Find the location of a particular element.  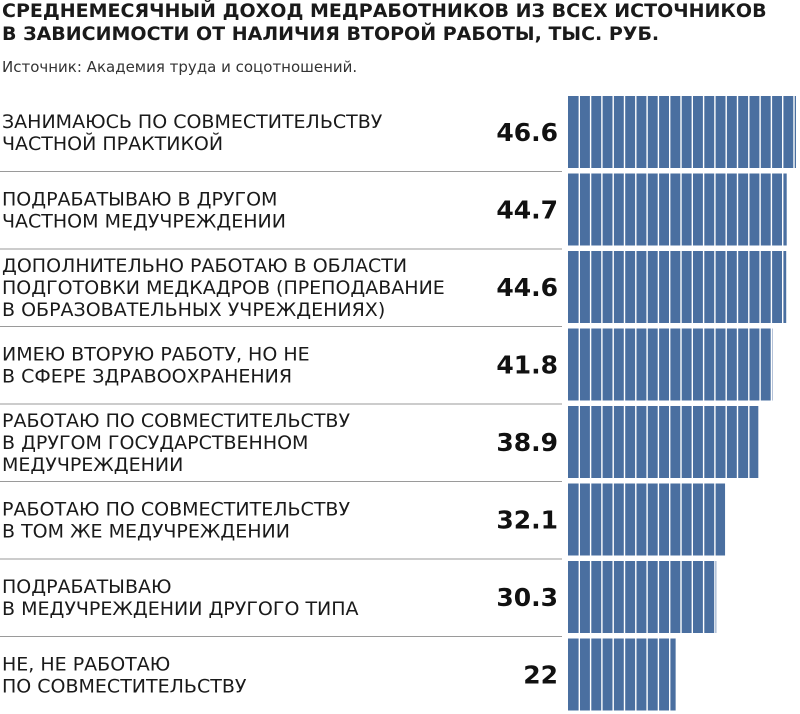

chart-source: Источник: Академия труда и соцотношений. is located at coordinates (180, 67).